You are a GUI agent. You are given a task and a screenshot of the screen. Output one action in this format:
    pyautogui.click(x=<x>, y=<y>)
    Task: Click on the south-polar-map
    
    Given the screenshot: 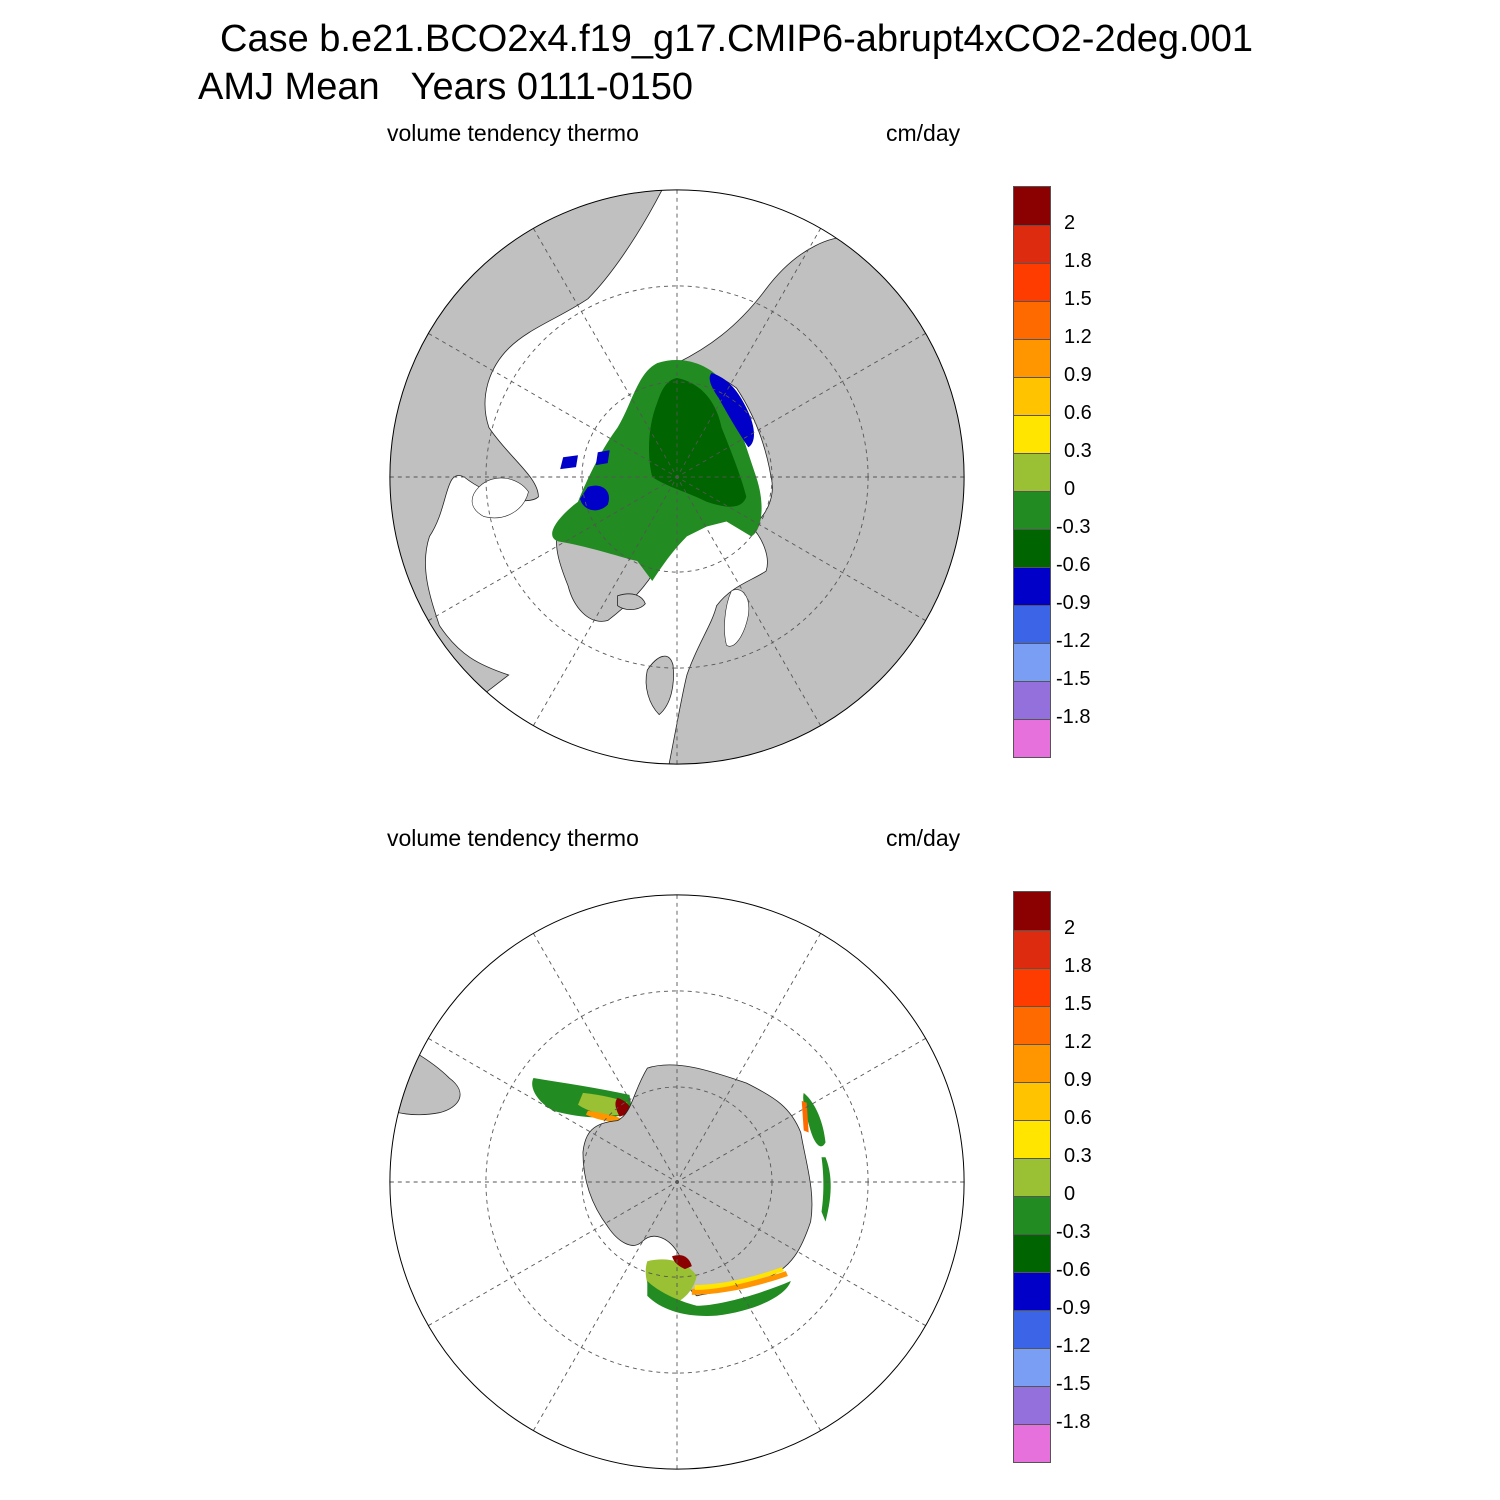 What is the action you would take?
    pyautogui.click(x=677, y=1182)
    